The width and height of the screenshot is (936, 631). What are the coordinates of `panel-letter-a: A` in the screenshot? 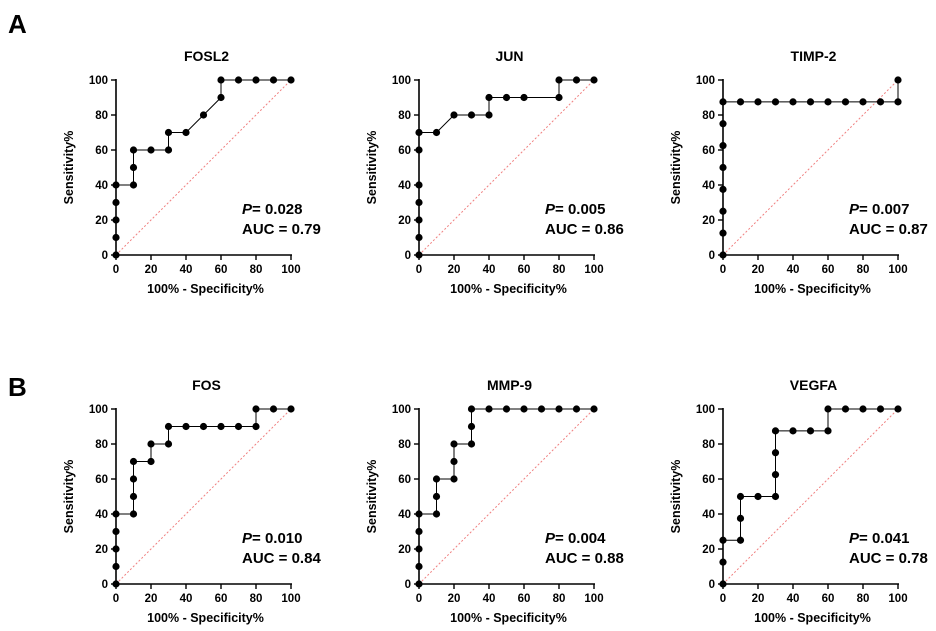 It's located at (17, 24).